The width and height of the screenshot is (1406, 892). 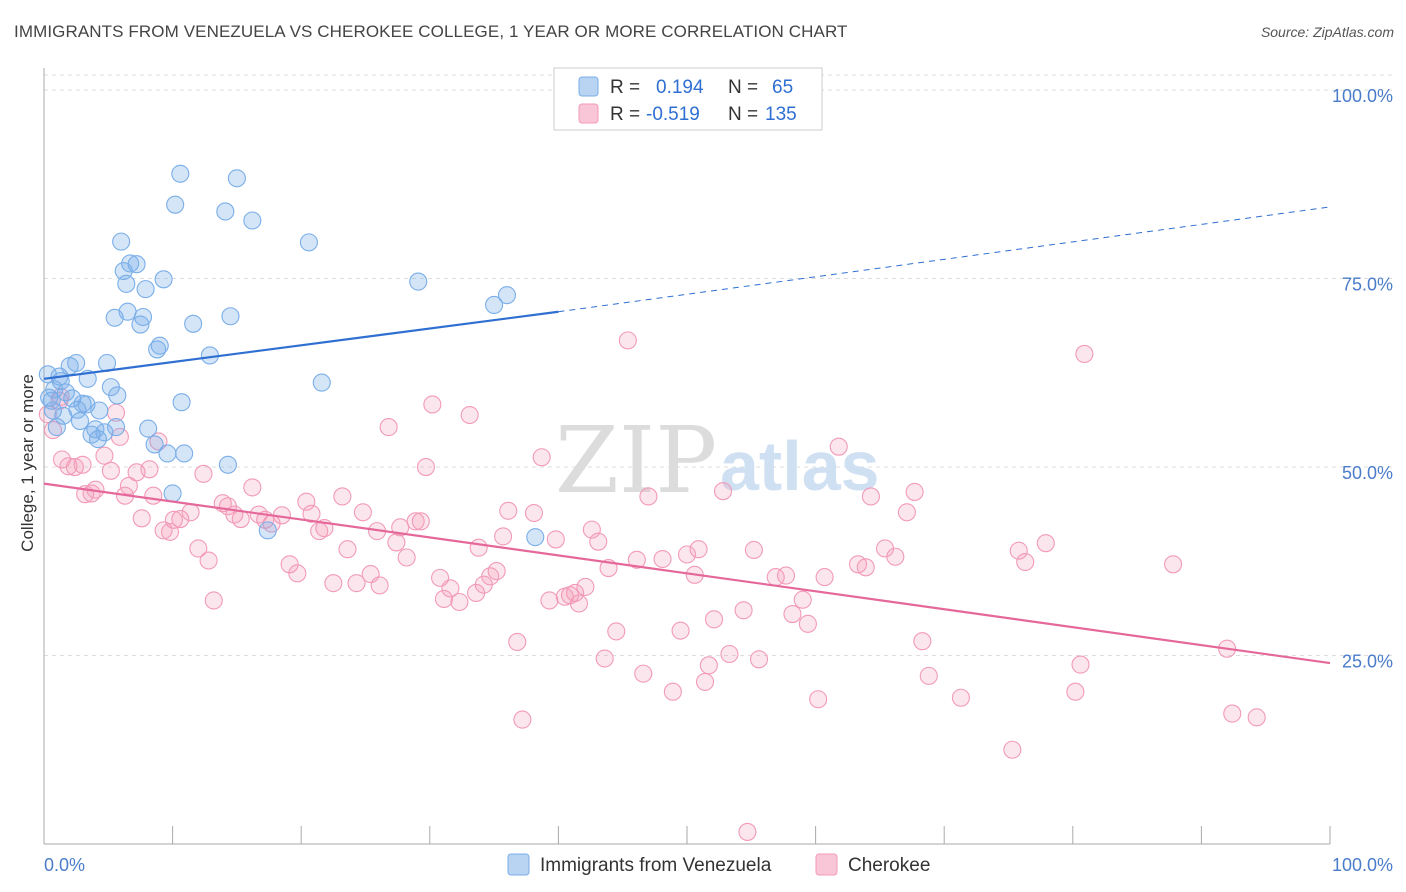 I want to click on venezuela-trend-line, so click(x=301, y=345).